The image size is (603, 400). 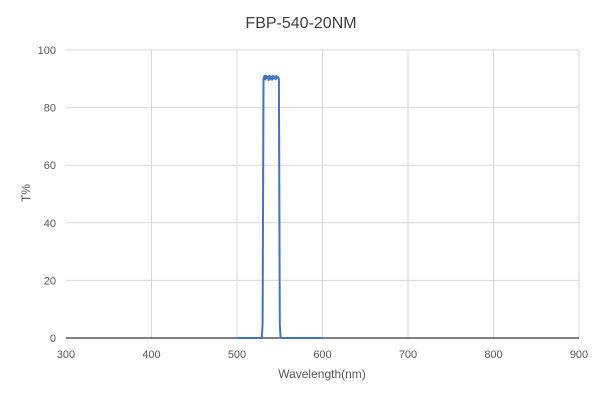 What do you see at coordinates (237, 355) in the screenshot?
I see `x-tick-label: 500` at bounding box center [237, 355].